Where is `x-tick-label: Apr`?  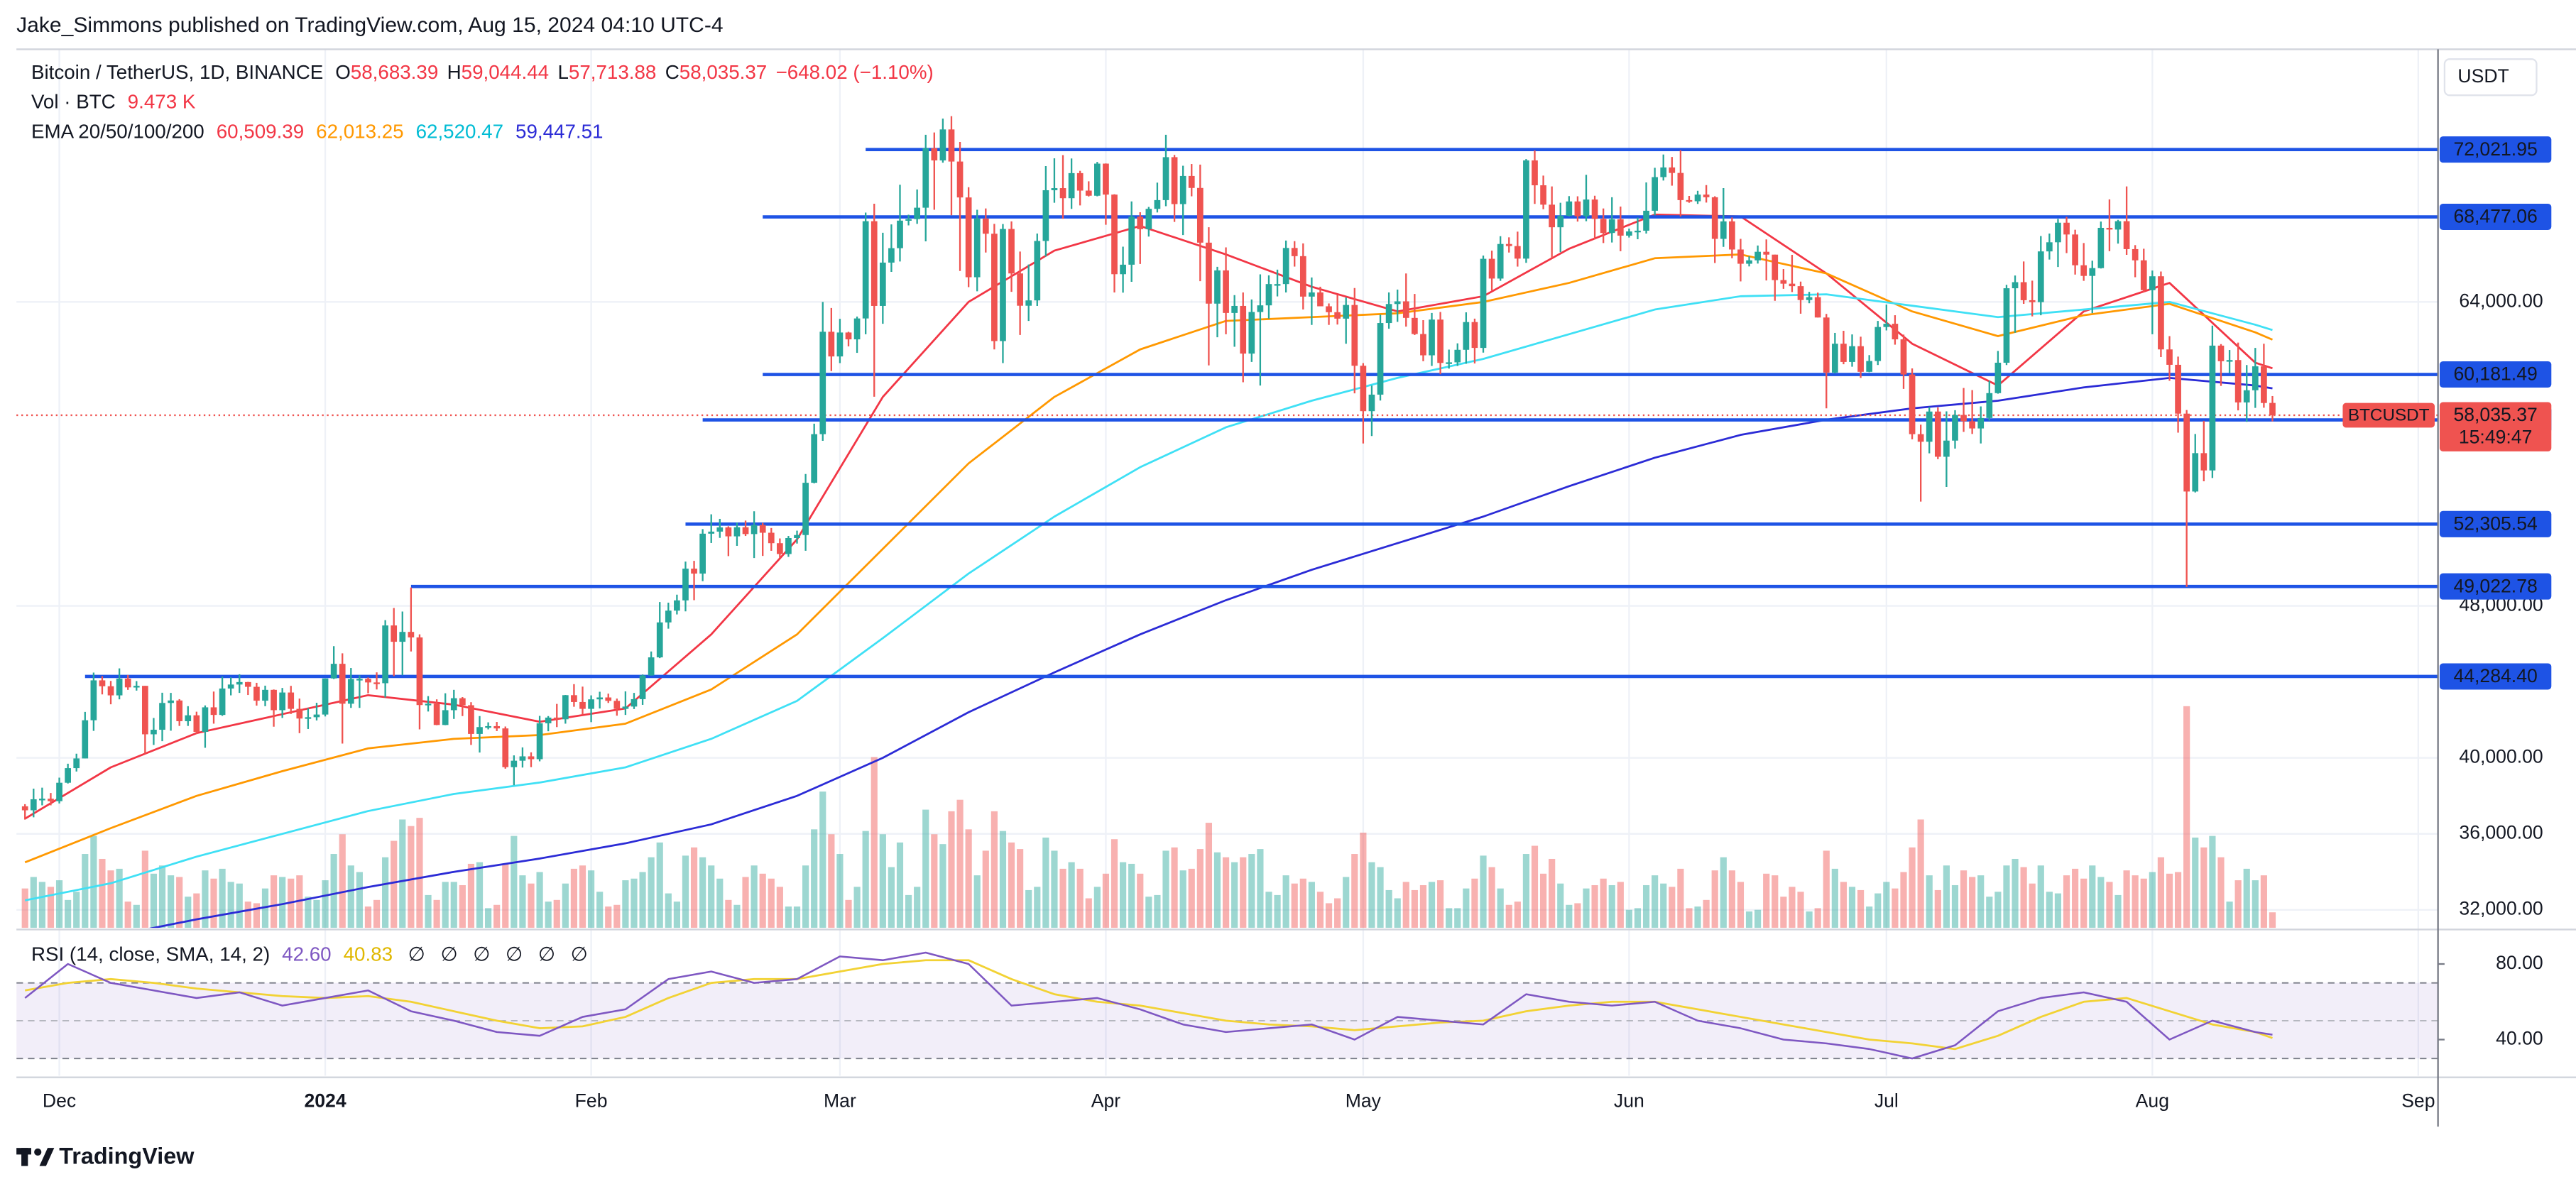
x-tick-label: Apr is located at coordinates (1106, 1100).